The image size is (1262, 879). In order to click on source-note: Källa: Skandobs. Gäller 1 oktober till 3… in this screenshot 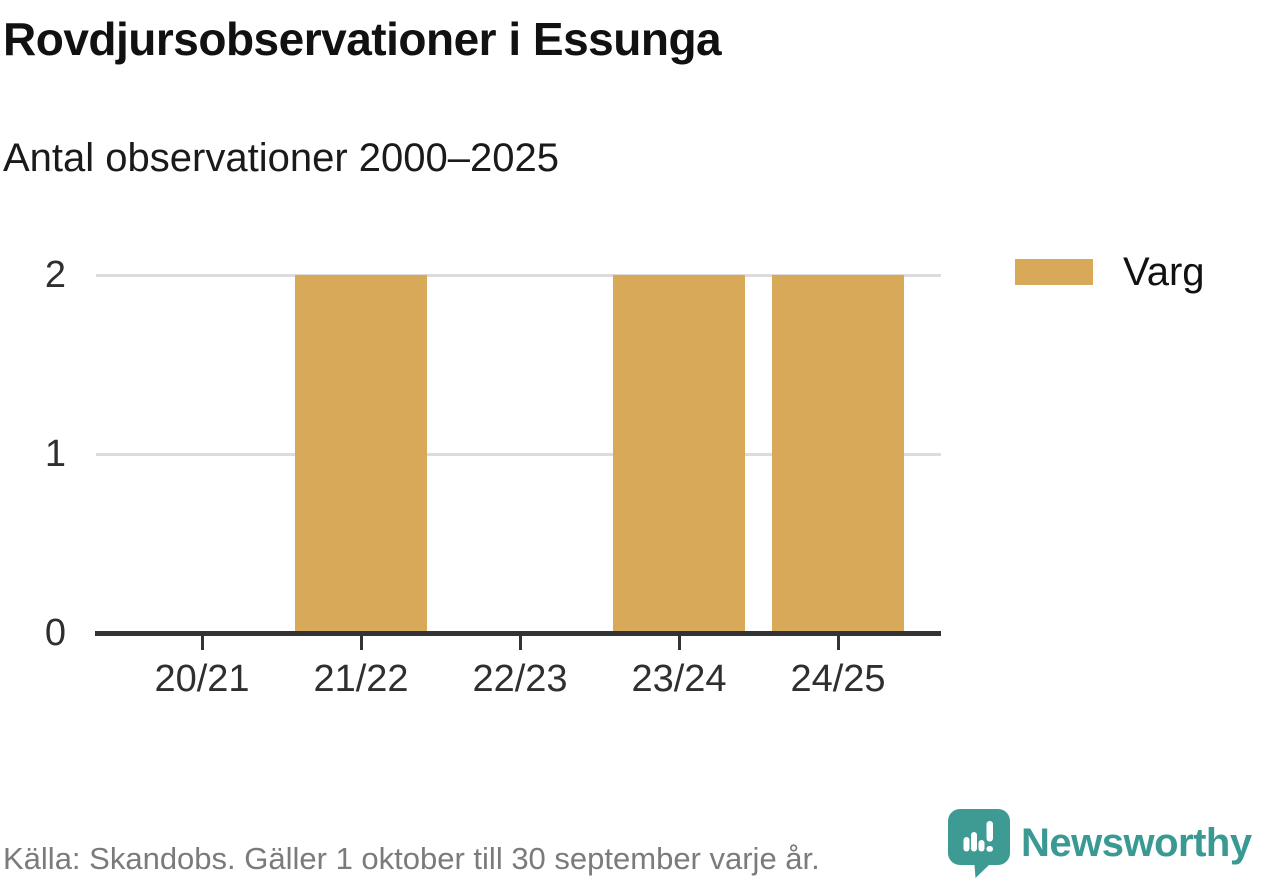, I will do `click(411, 858)`.